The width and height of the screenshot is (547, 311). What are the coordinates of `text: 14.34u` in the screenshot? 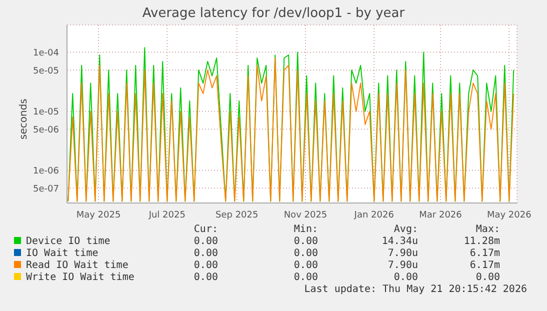 It's located at (399, 241).